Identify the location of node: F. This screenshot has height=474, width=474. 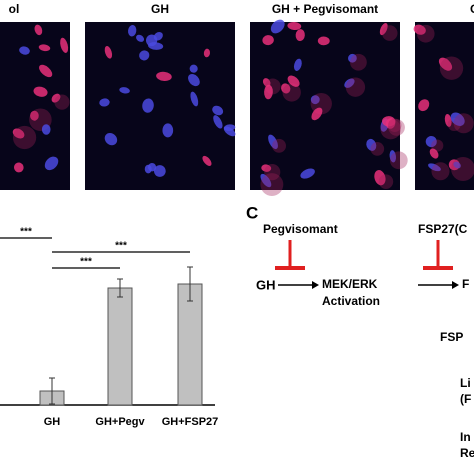
(465, 284).